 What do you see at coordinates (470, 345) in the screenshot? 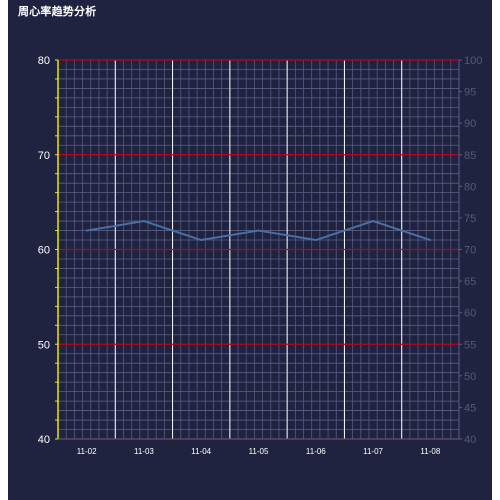
I see `right-y-tick-label: 55` at bounding box center [470, 345].